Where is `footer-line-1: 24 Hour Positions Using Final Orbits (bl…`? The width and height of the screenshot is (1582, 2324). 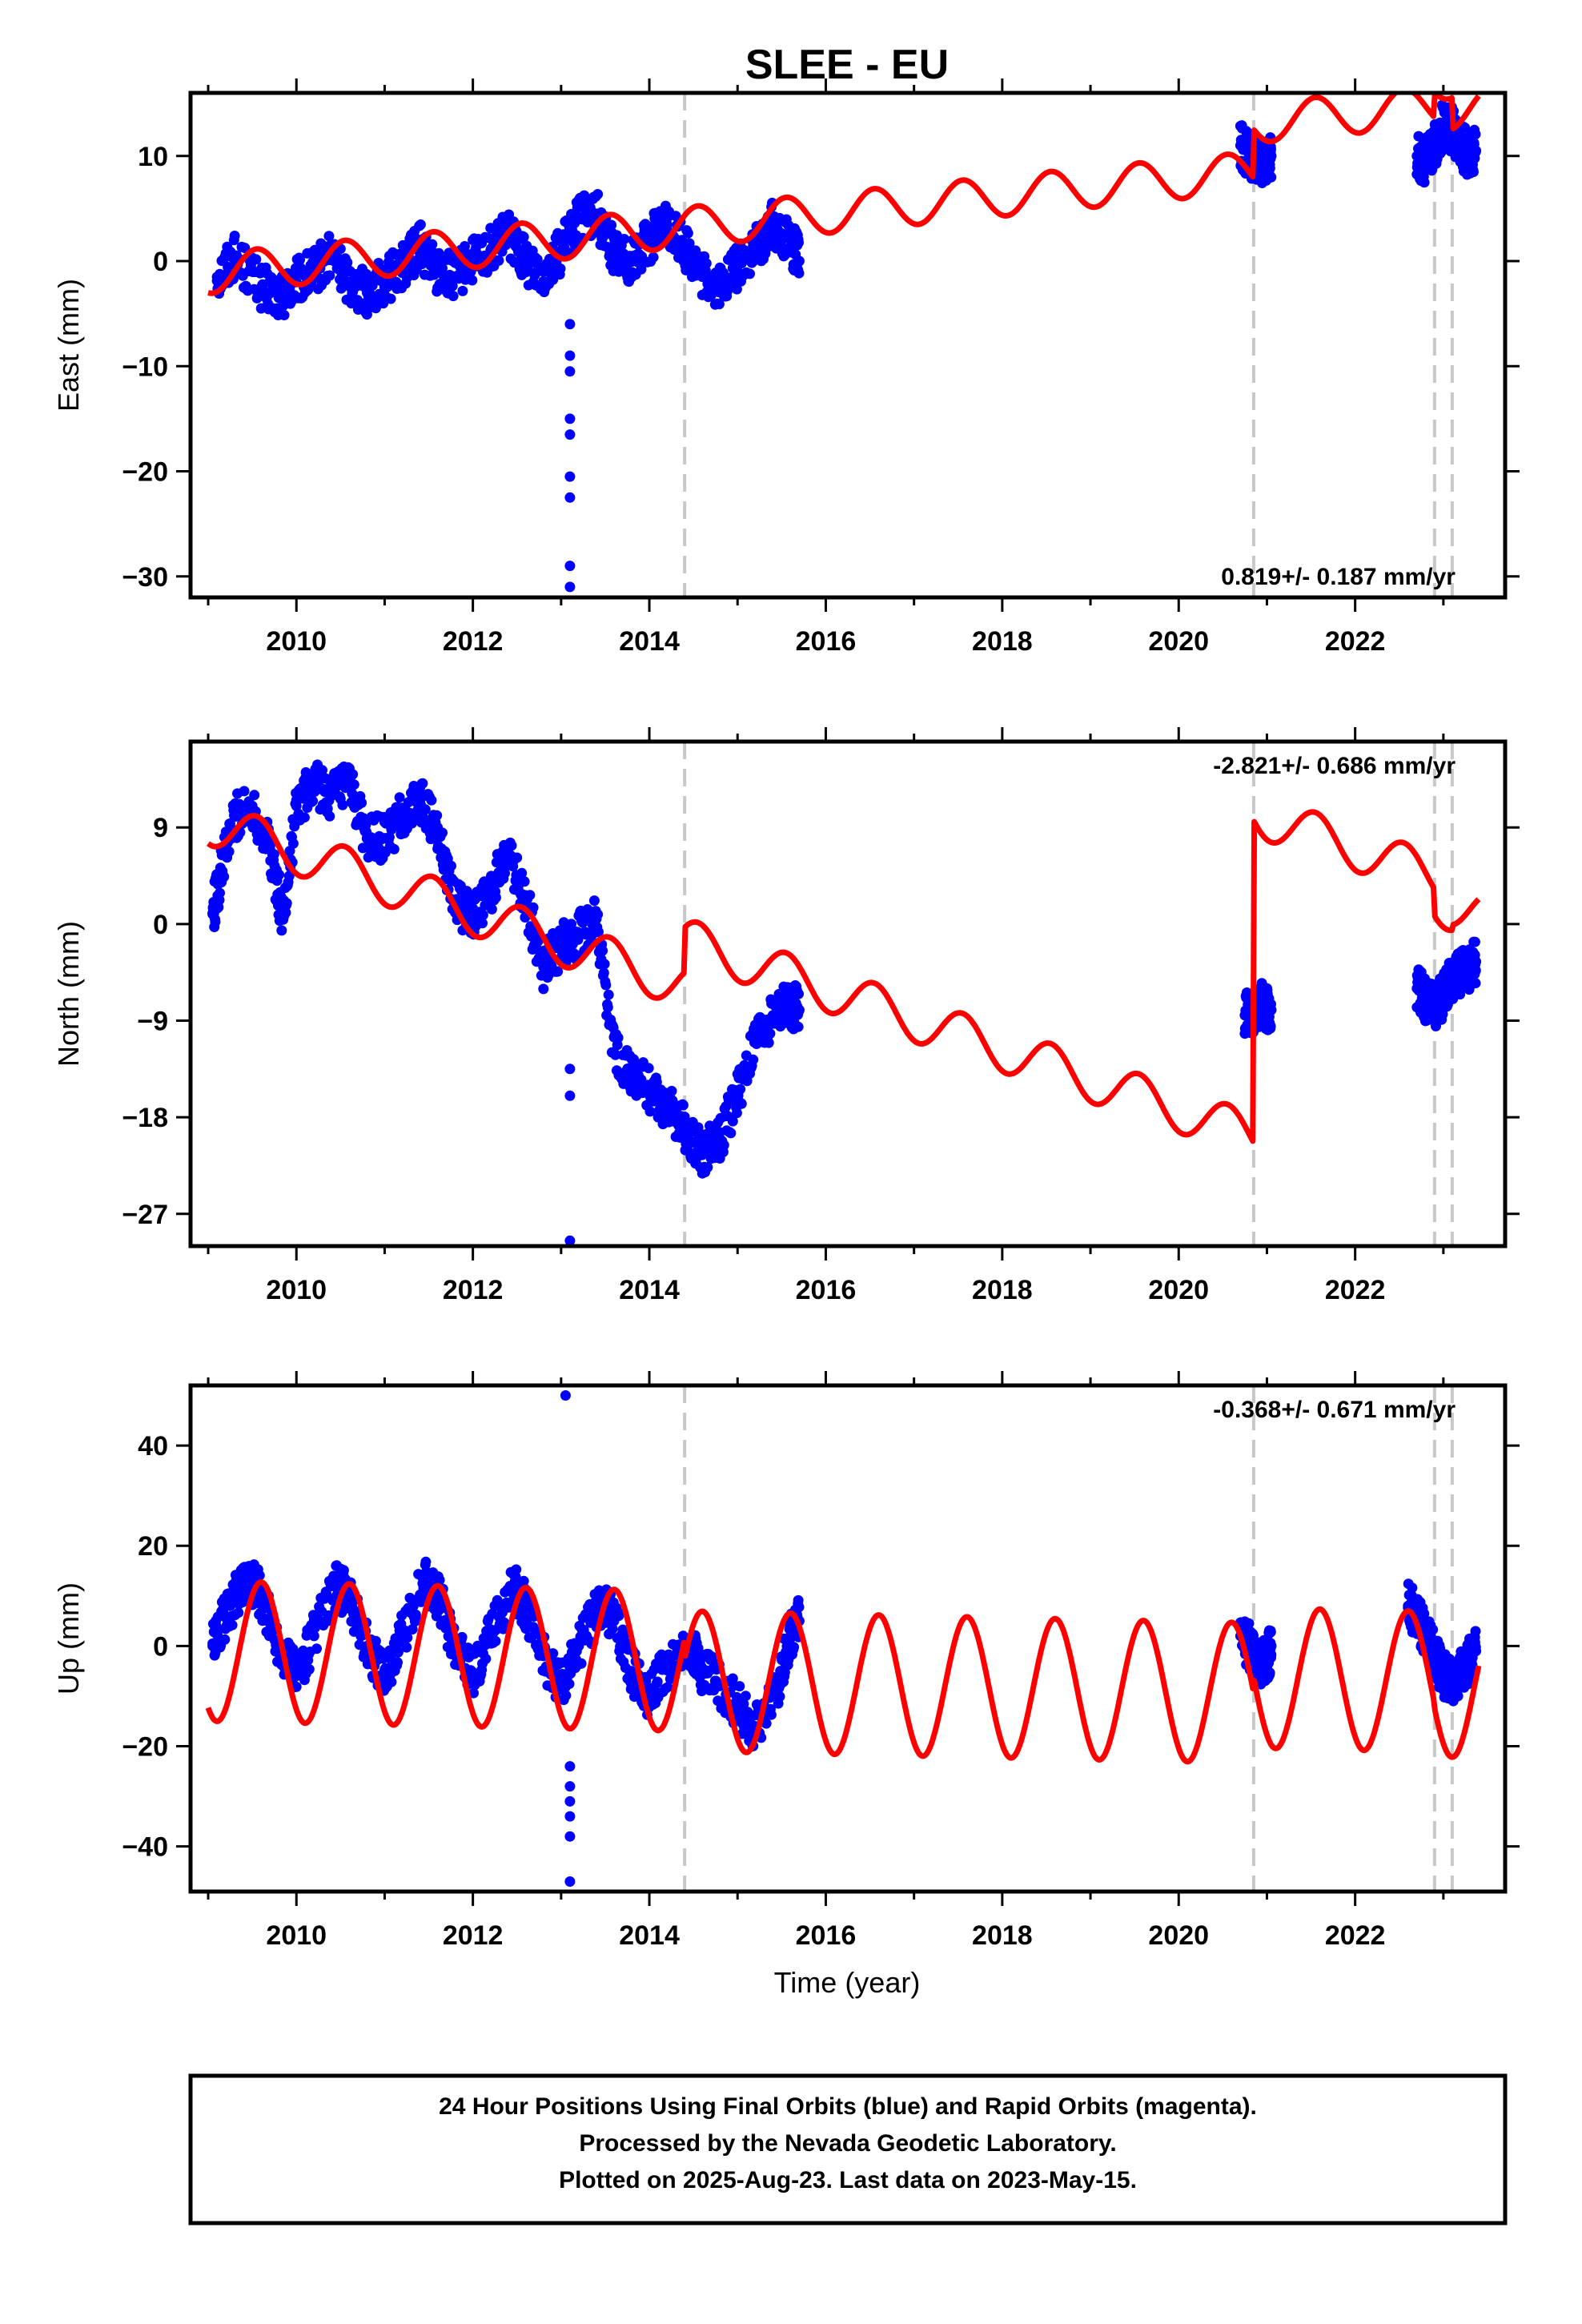 footer-line-1: 24 Hour Positions Using Final Orbits (bl… is located at coordinates (848, 2106).